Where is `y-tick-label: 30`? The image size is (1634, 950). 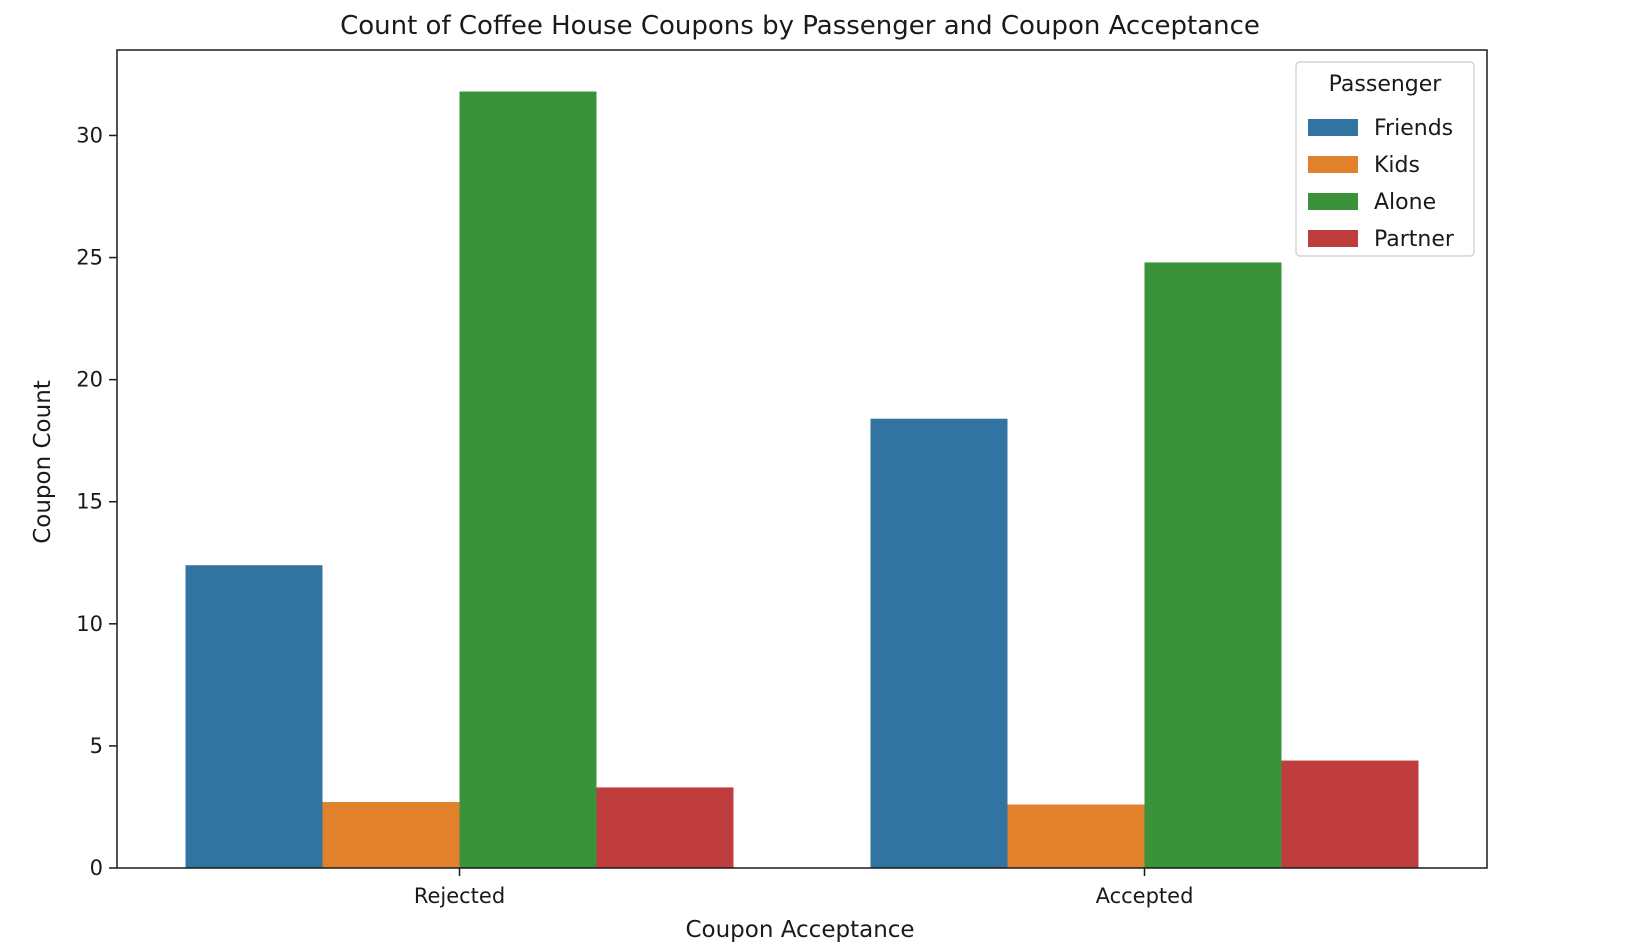 y-tick-label: 30 is located at coordinates (89, 135).